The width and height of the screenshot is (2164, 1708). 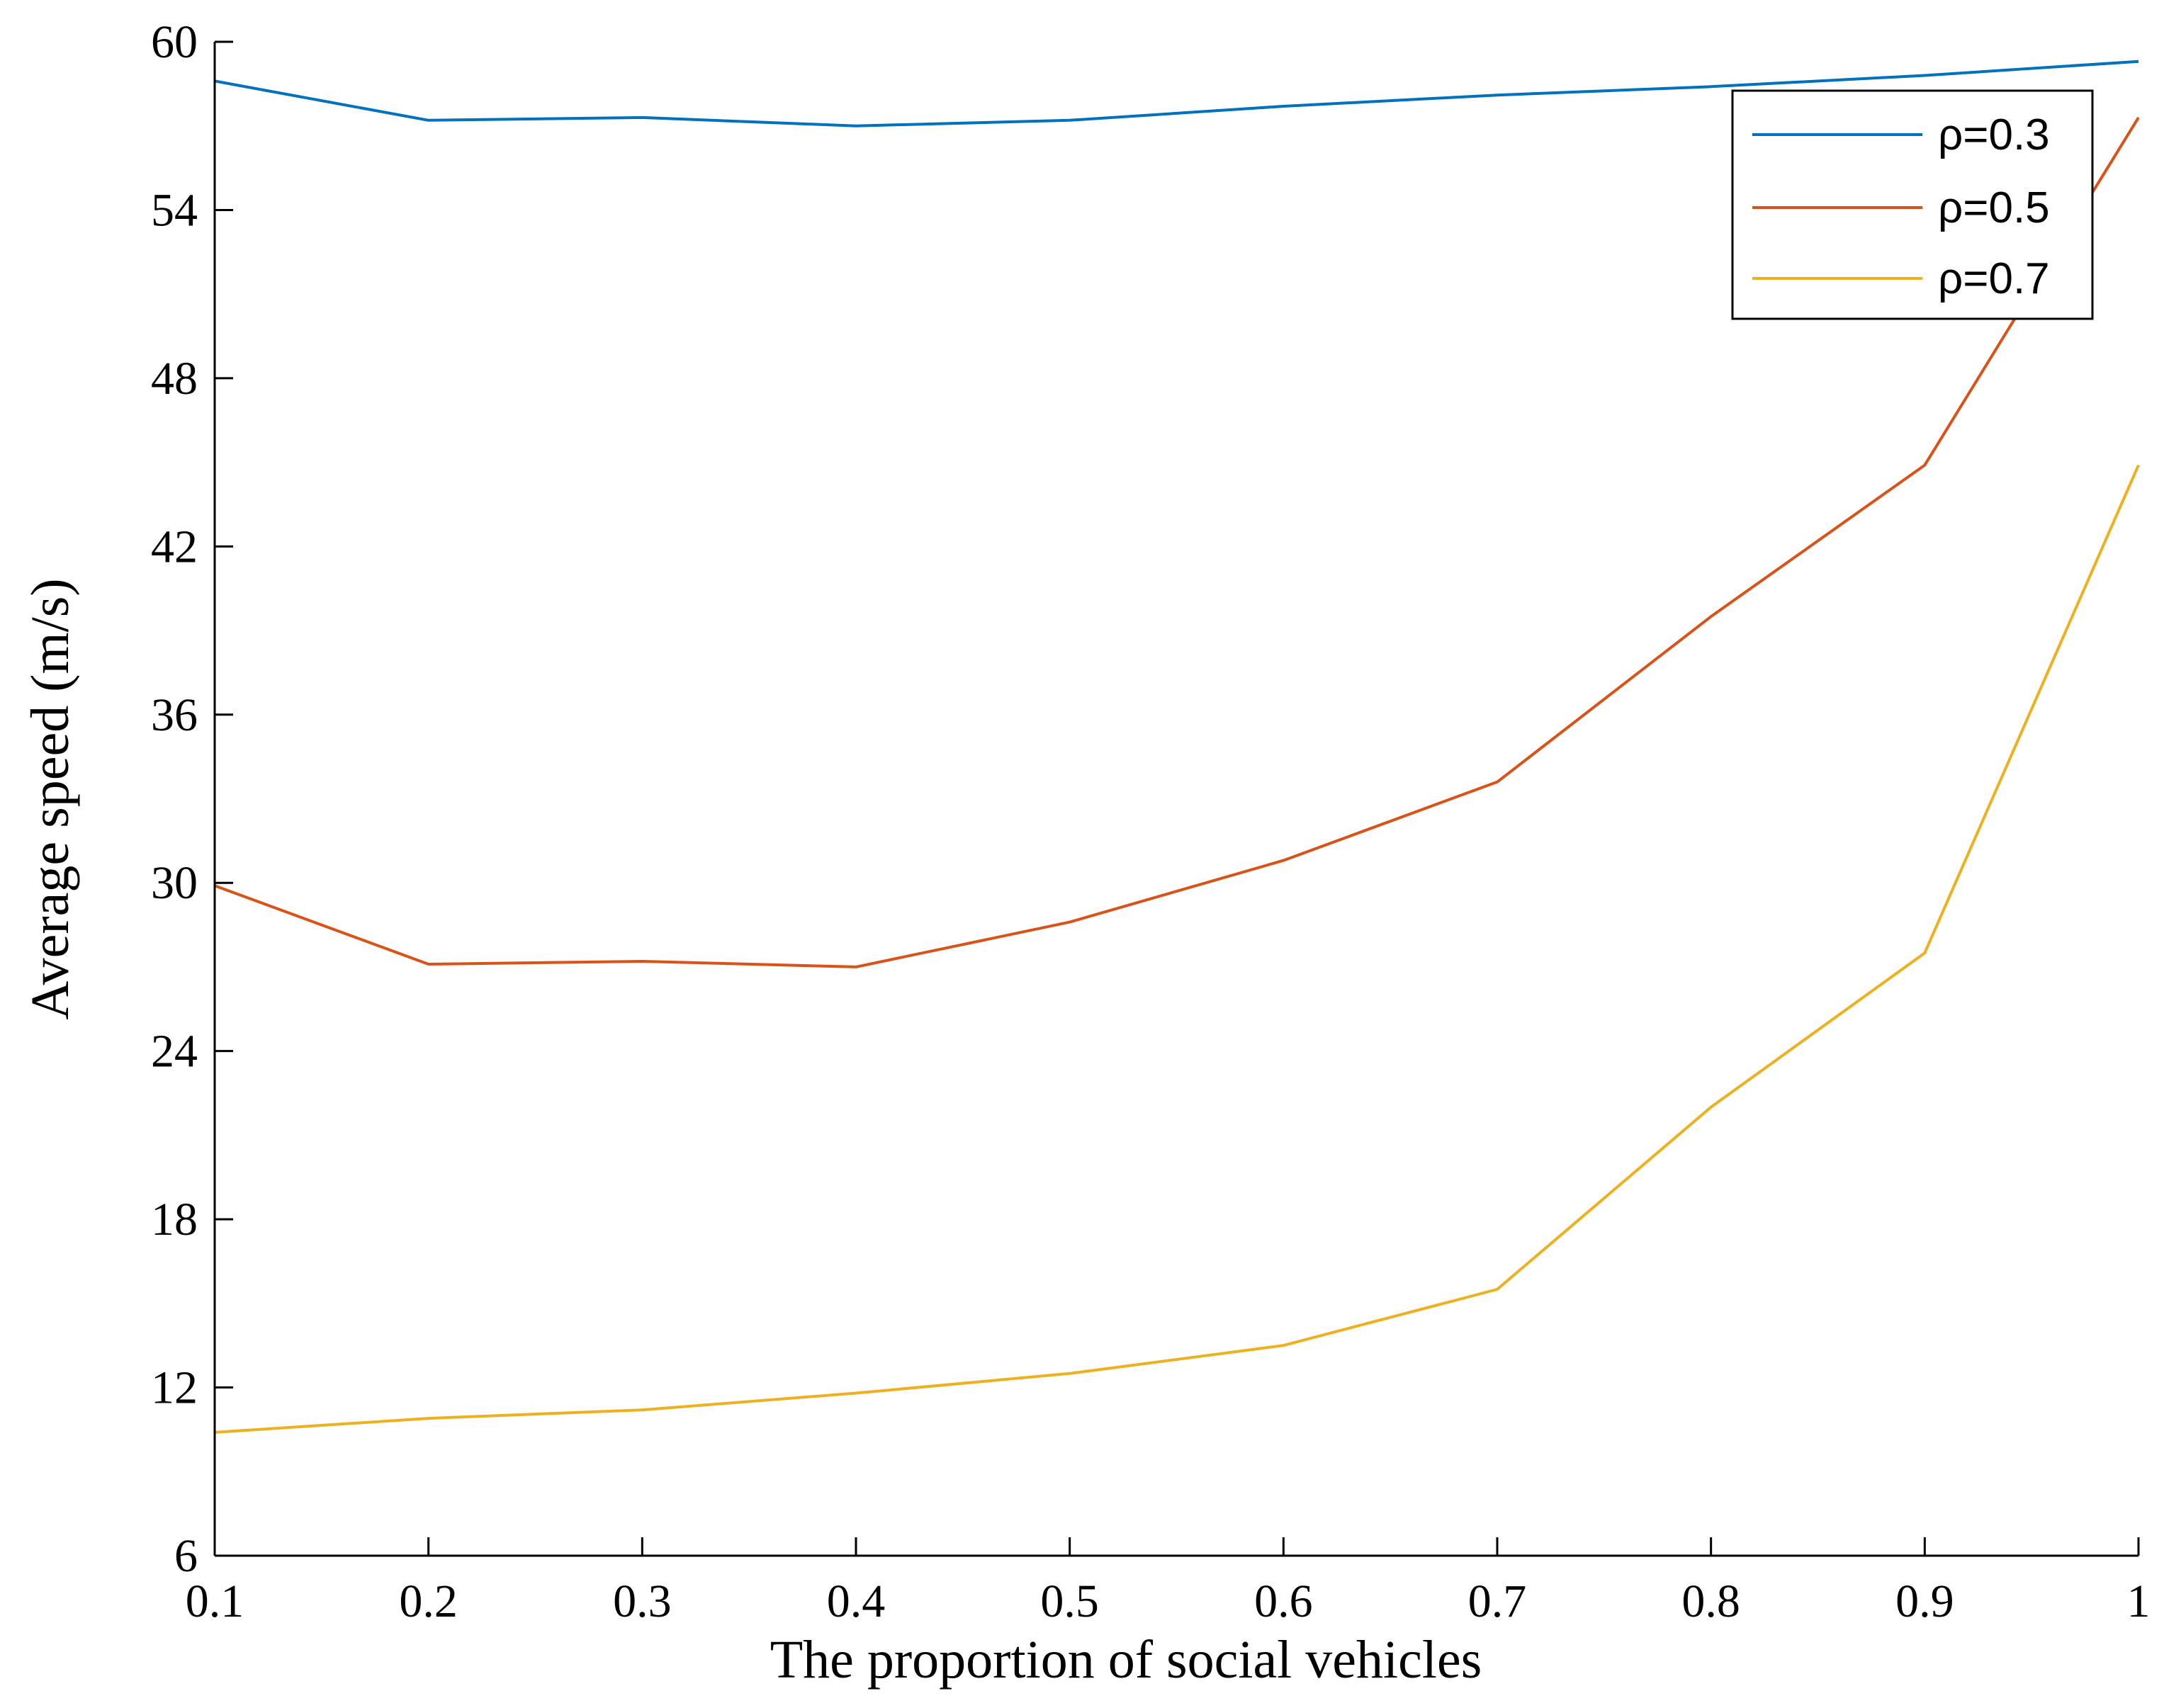 What do you see at coordinates (1994, 278) in the screenshot?
I see `legend-label-3: ρ=0.7` at bounding box center [1994, 278].